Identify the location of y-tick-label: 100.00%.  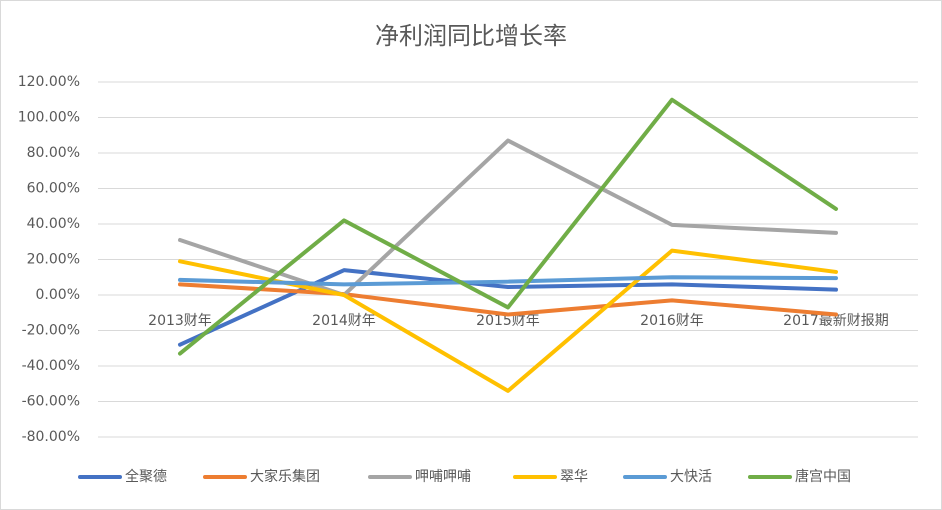
(49, 118).